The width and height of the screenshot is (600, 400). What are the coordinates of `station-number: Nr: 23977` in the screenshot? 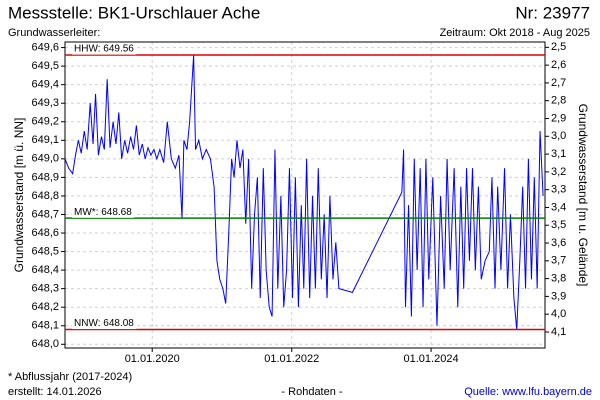 It's located at (552, 12).